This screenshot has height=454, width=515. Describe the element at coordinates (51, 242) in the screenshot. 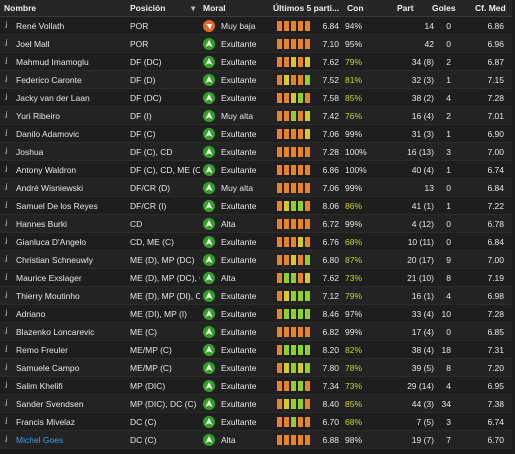

I see `player-name: Gianluca D'Angelo` at that location.